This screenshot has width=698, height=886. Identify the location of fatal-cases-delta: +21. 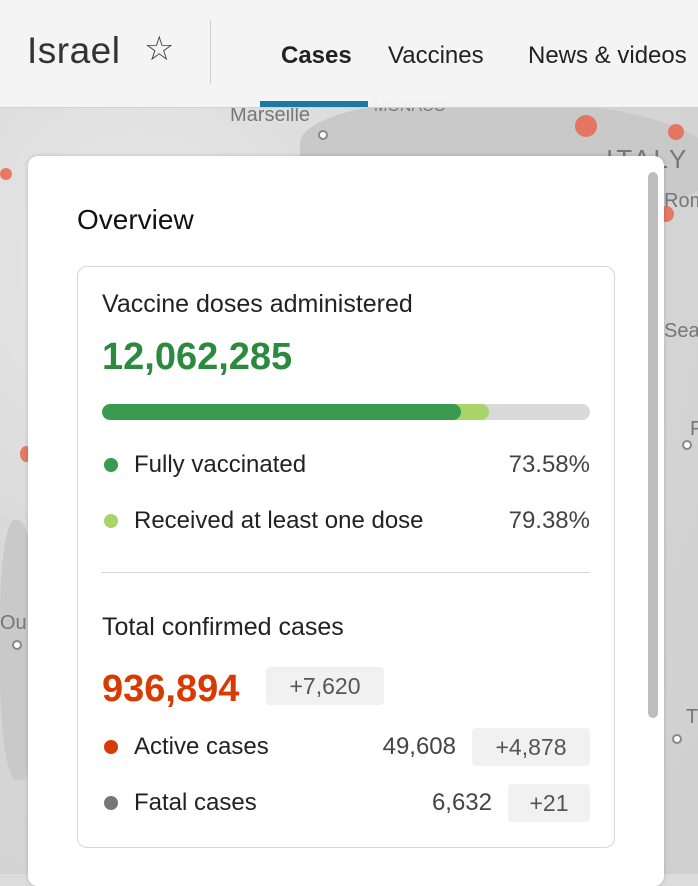
(549, 803).